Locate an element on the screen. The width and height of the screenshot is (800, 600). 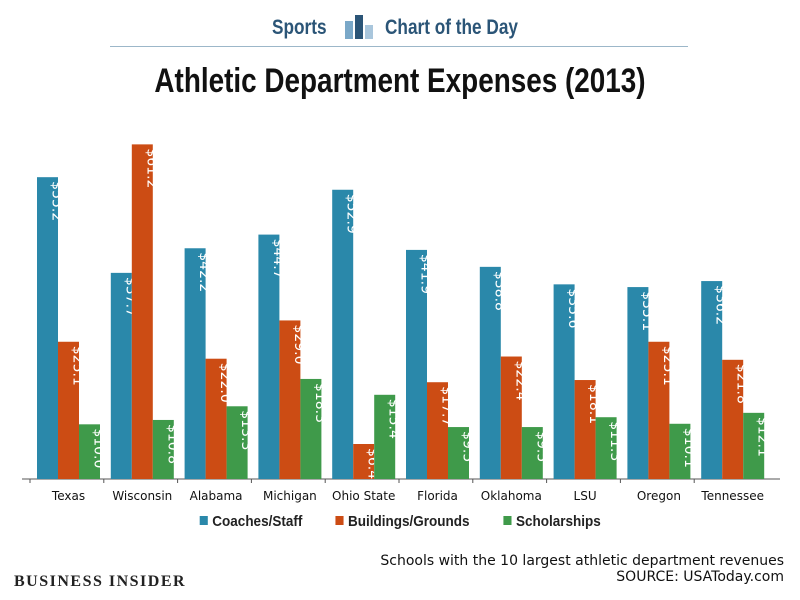
bar-texas-buildings-grounds is located at coordinates (68, 410).